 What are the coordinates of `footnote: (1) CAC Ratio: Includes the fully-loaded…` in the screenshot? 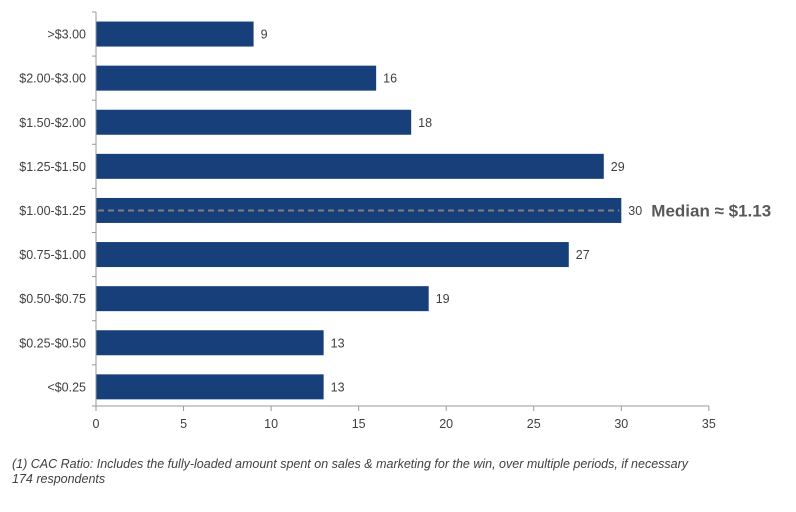 It's located at (402, 472).